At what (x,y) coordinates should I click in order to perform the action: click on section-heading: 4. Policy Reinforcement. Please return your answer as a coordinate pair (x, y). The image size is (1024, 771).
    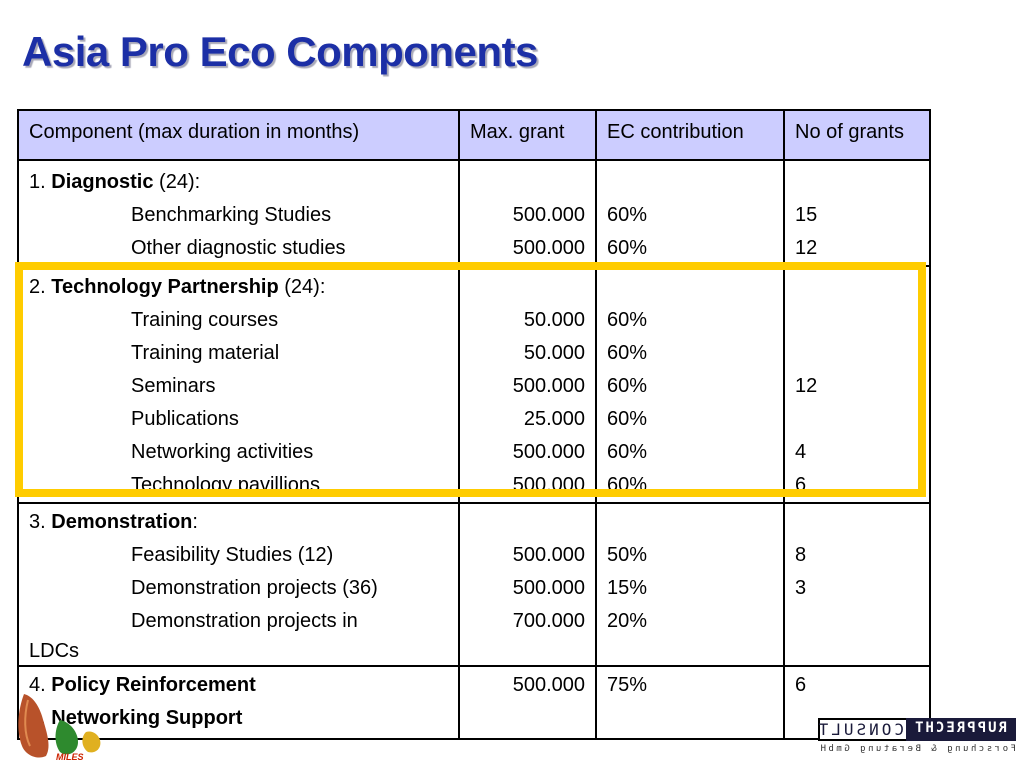
    Looking at the image, I should click on (142, 685).